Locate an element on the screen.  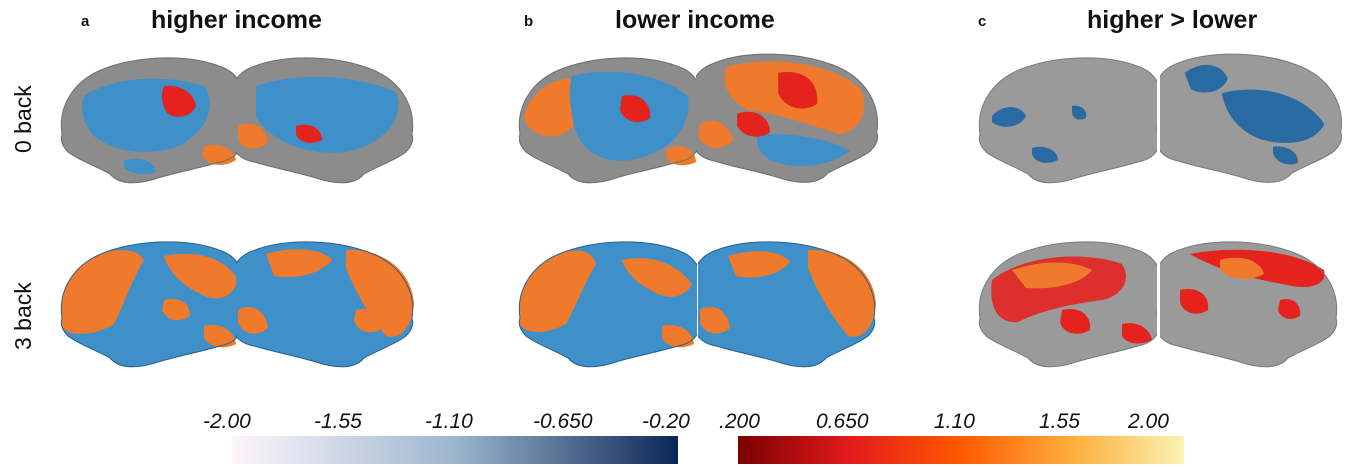
panel-title-b: lower income is located at coordinates (695, 20).